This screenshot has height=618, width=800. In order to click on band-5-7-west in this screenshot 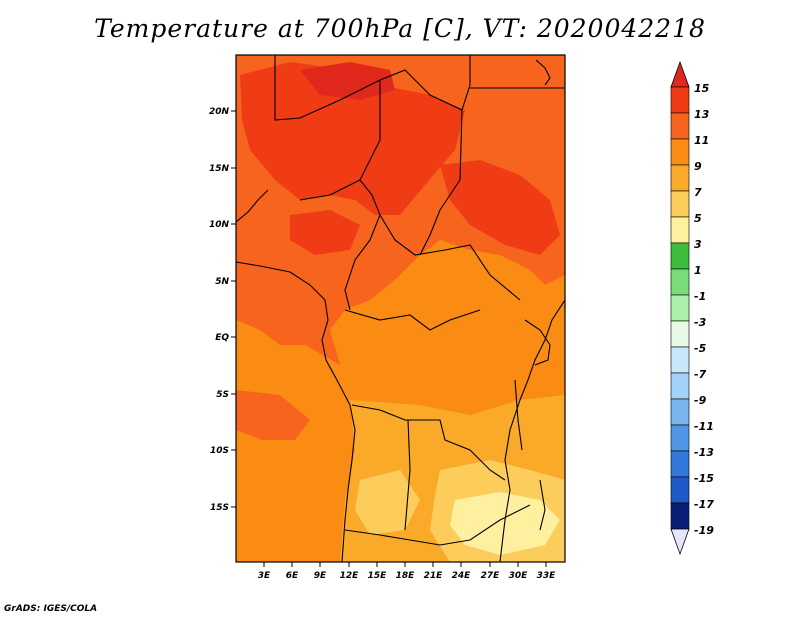, I will do `click(387, 502)`.